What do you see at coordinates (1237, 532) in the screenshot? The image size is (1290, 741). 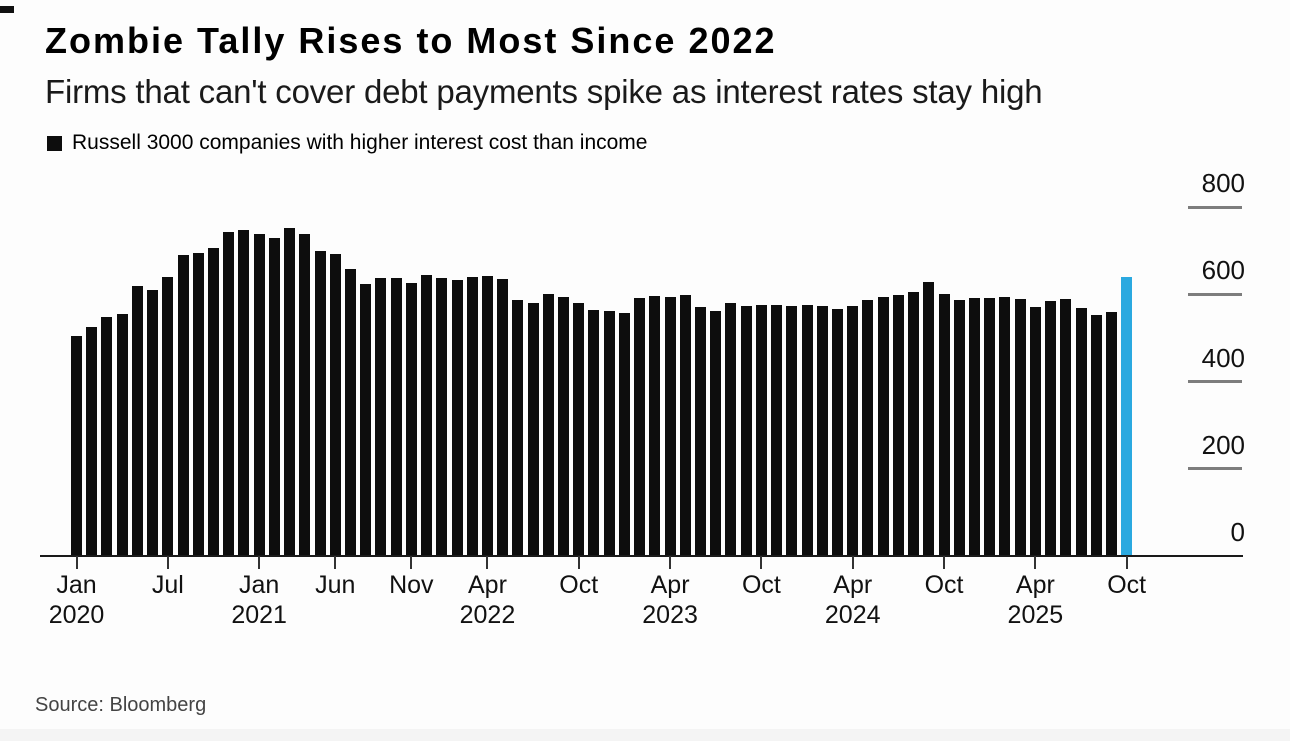 I see `y-axis-tick-label: 0` at bounding box center [1237, 532].